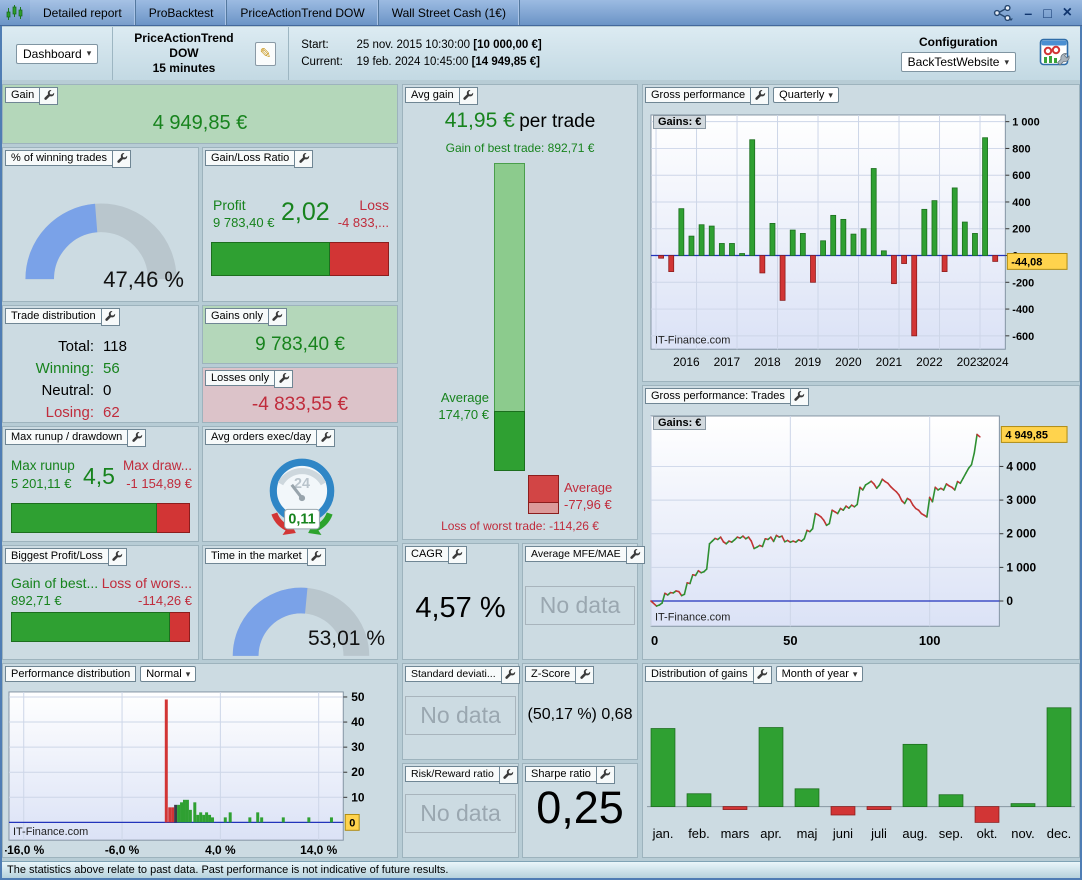  Describe the element at coordinates (220, 849) in the screenshot. I see `svg-text: 4,0 %` at that location.